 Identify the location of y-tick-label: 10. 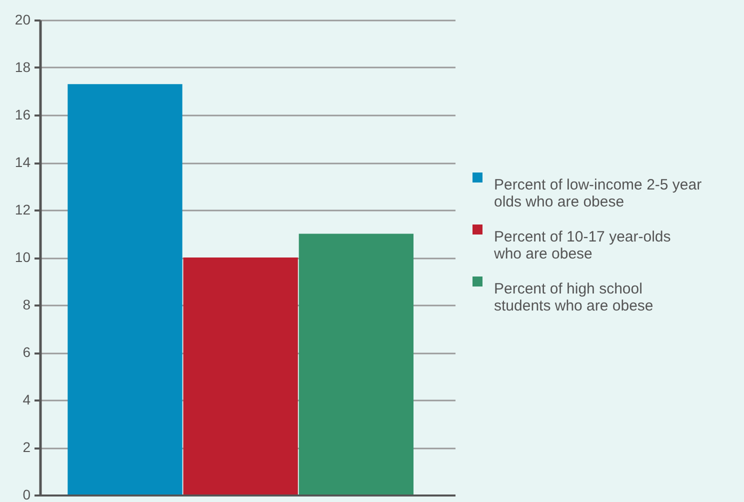
(22, 257).